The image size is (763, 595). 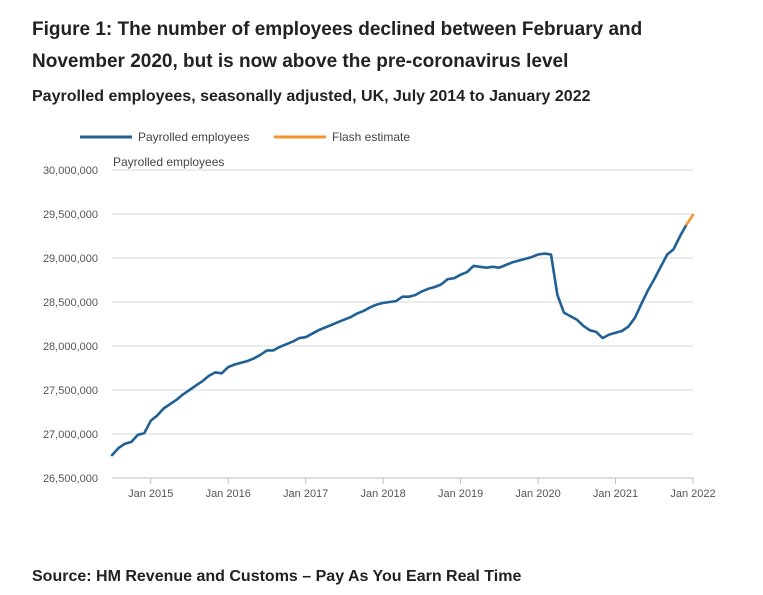 What do you see at coordinates (70, 259) in the screenshot?
I see `y-tick-label: 29,000,000` at bounding box center [70, 259].